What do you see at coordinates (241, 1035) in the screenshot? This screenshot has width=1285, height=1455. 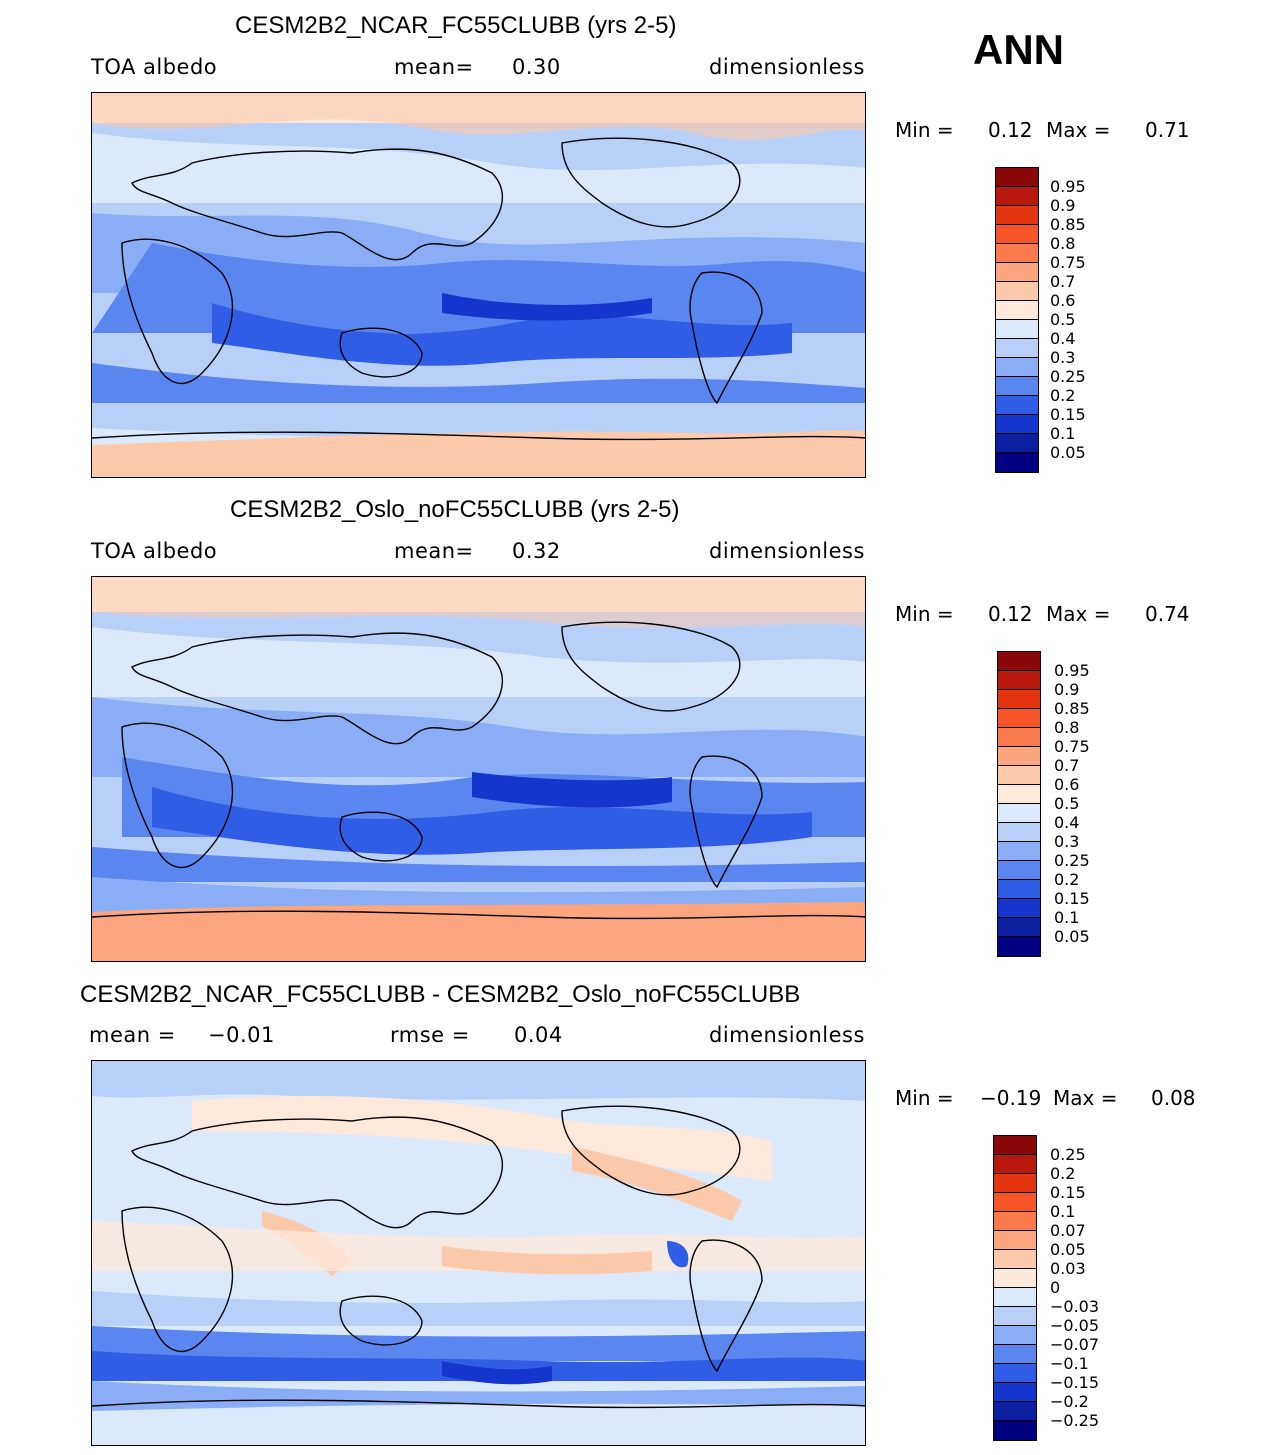 I see `panel3-mean-value: −0.01` at bounding box center [241, 1035].